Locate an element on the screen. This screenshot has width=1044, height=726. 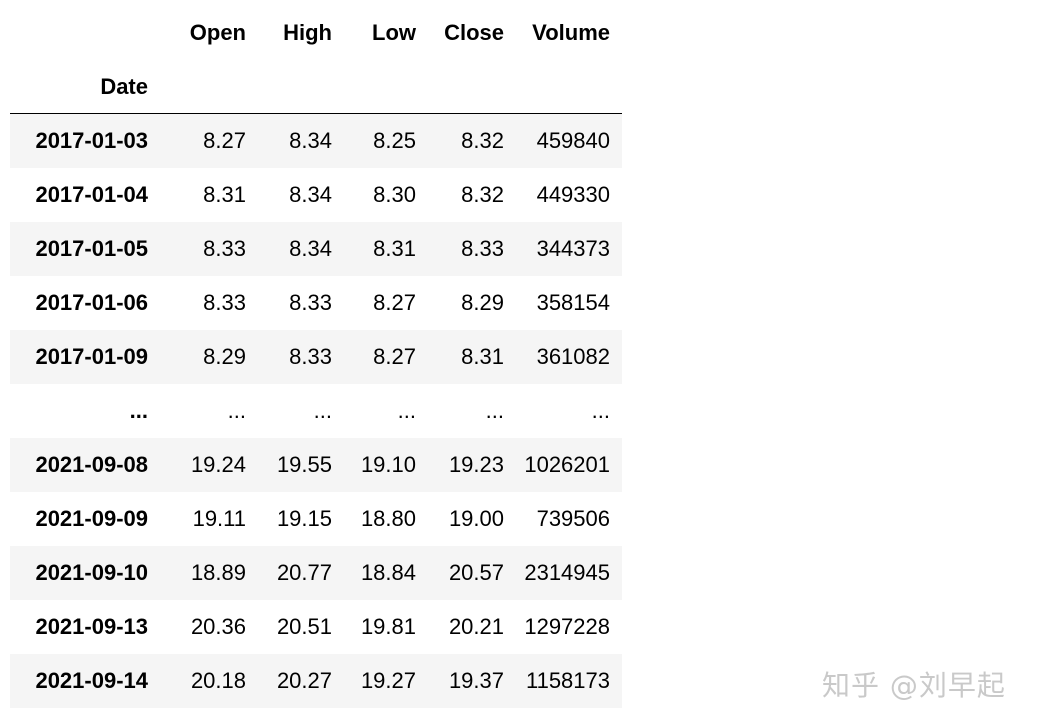
cell-volume: 449330 is located at coordinates (573, 194).